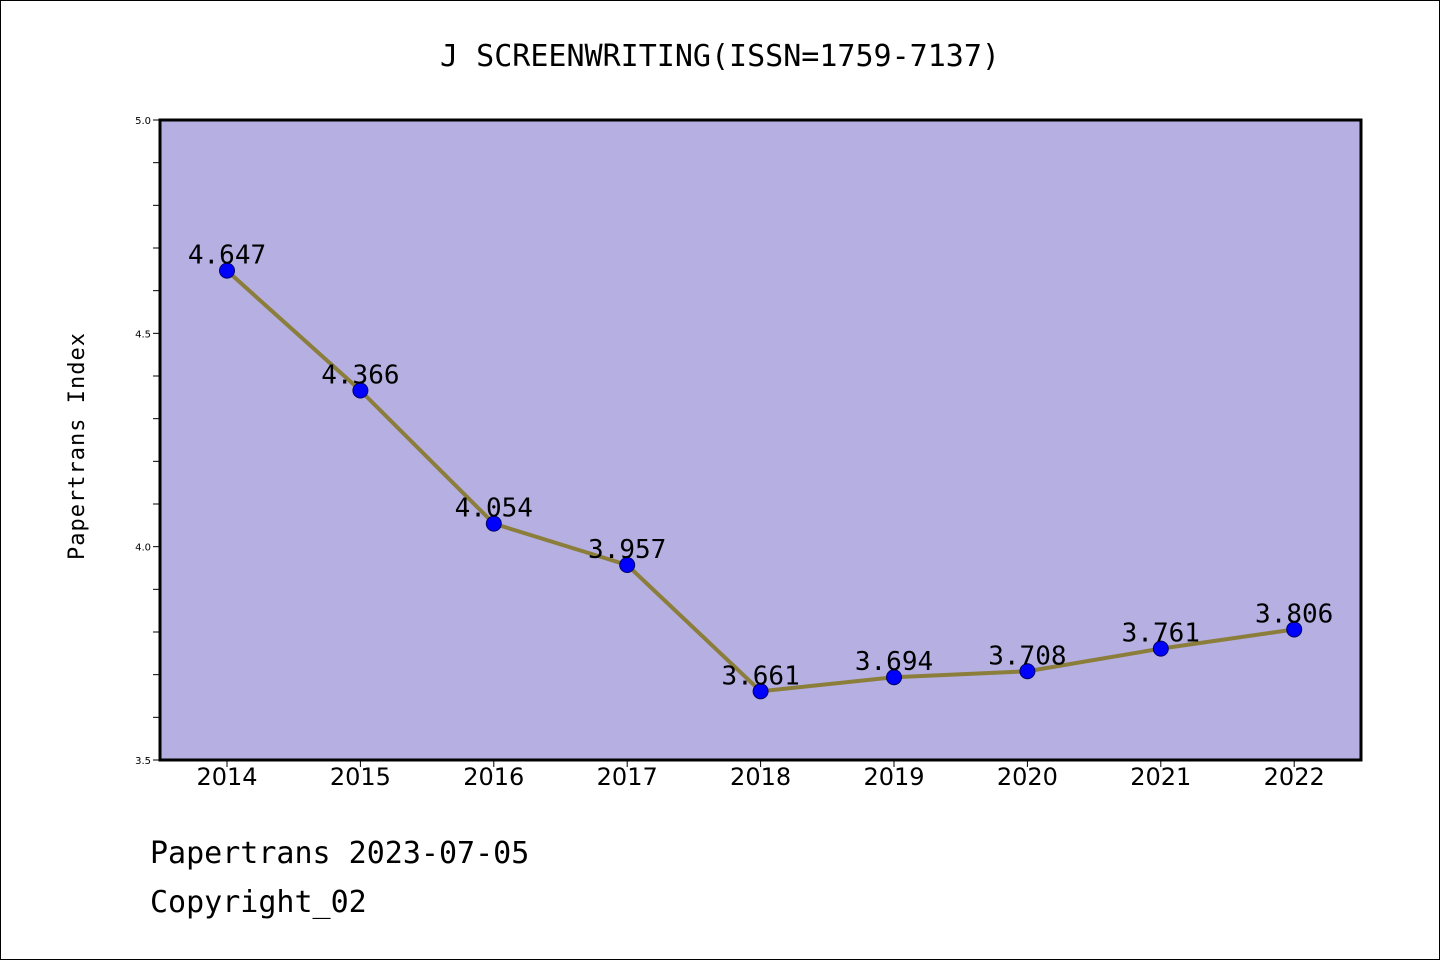 This screenshot has width=1440, height=960. What do you see at coordinates (227, 256) in the screenshot?
I see `data-label: 4.647` at bounding box center [227, 256].